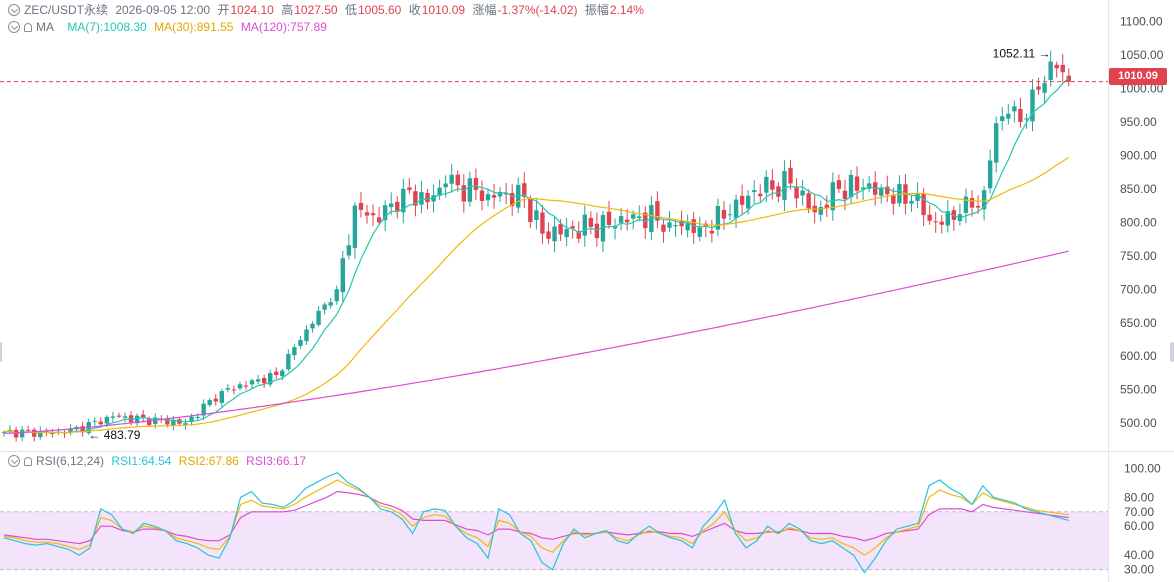  Describe the element at coordinates (316, 10) in the screenshot. I see `high-value: 1027.50` at that location.